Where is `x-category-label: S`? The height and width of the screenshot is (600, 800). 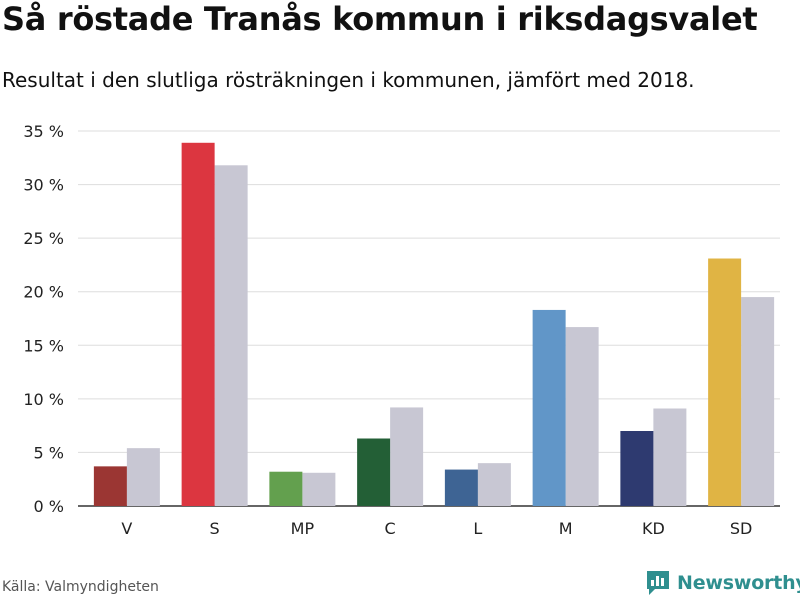 x-category-label: S is located at coordinates (215, 528).